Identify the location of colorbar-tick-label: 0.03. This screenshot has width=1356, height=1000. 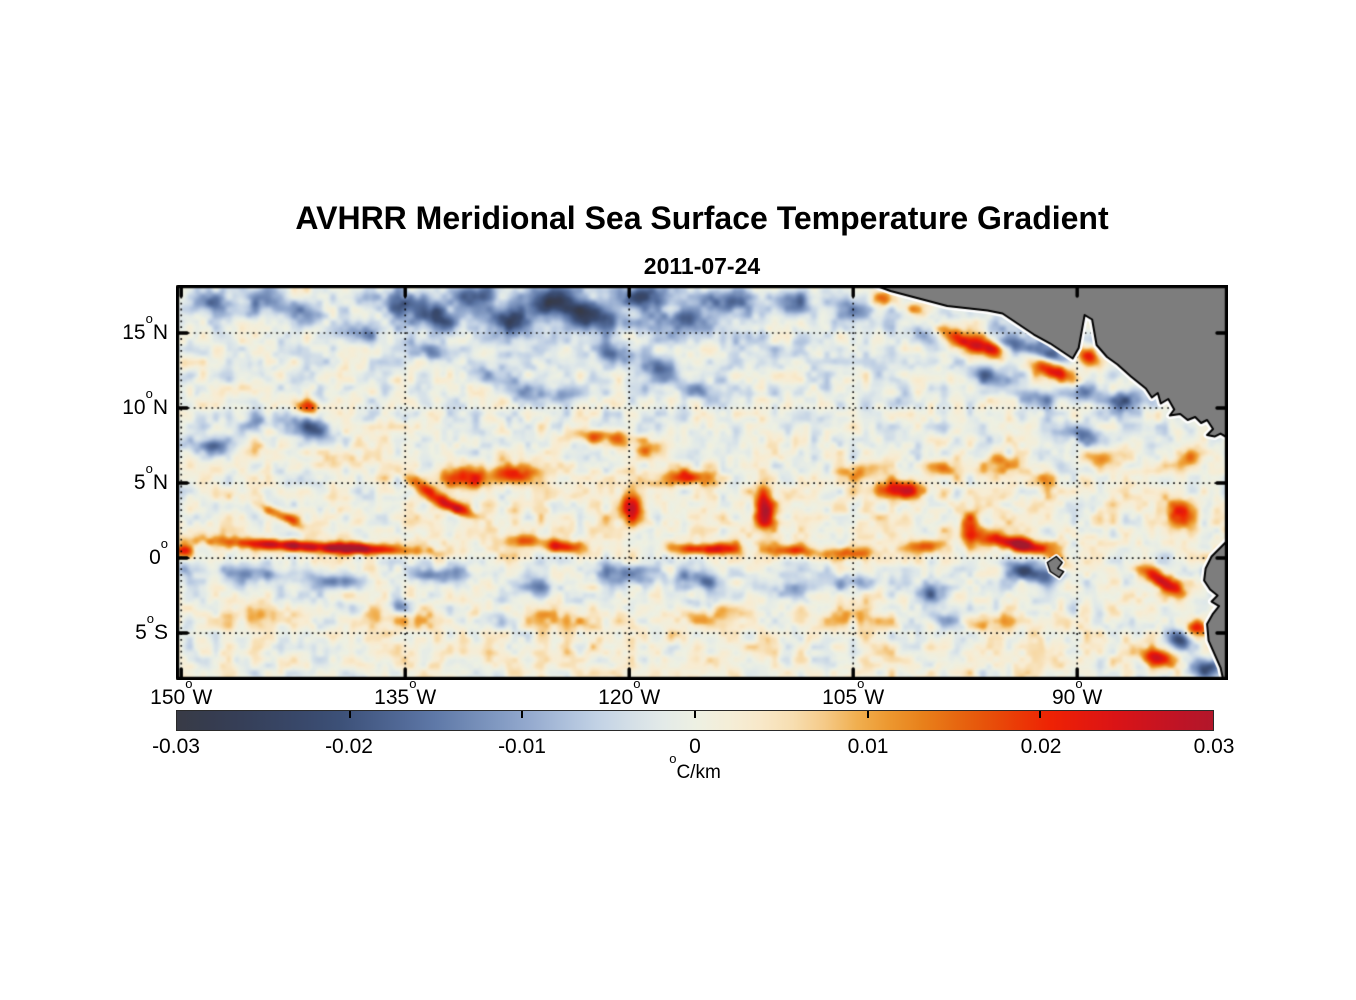
(1214, 746).